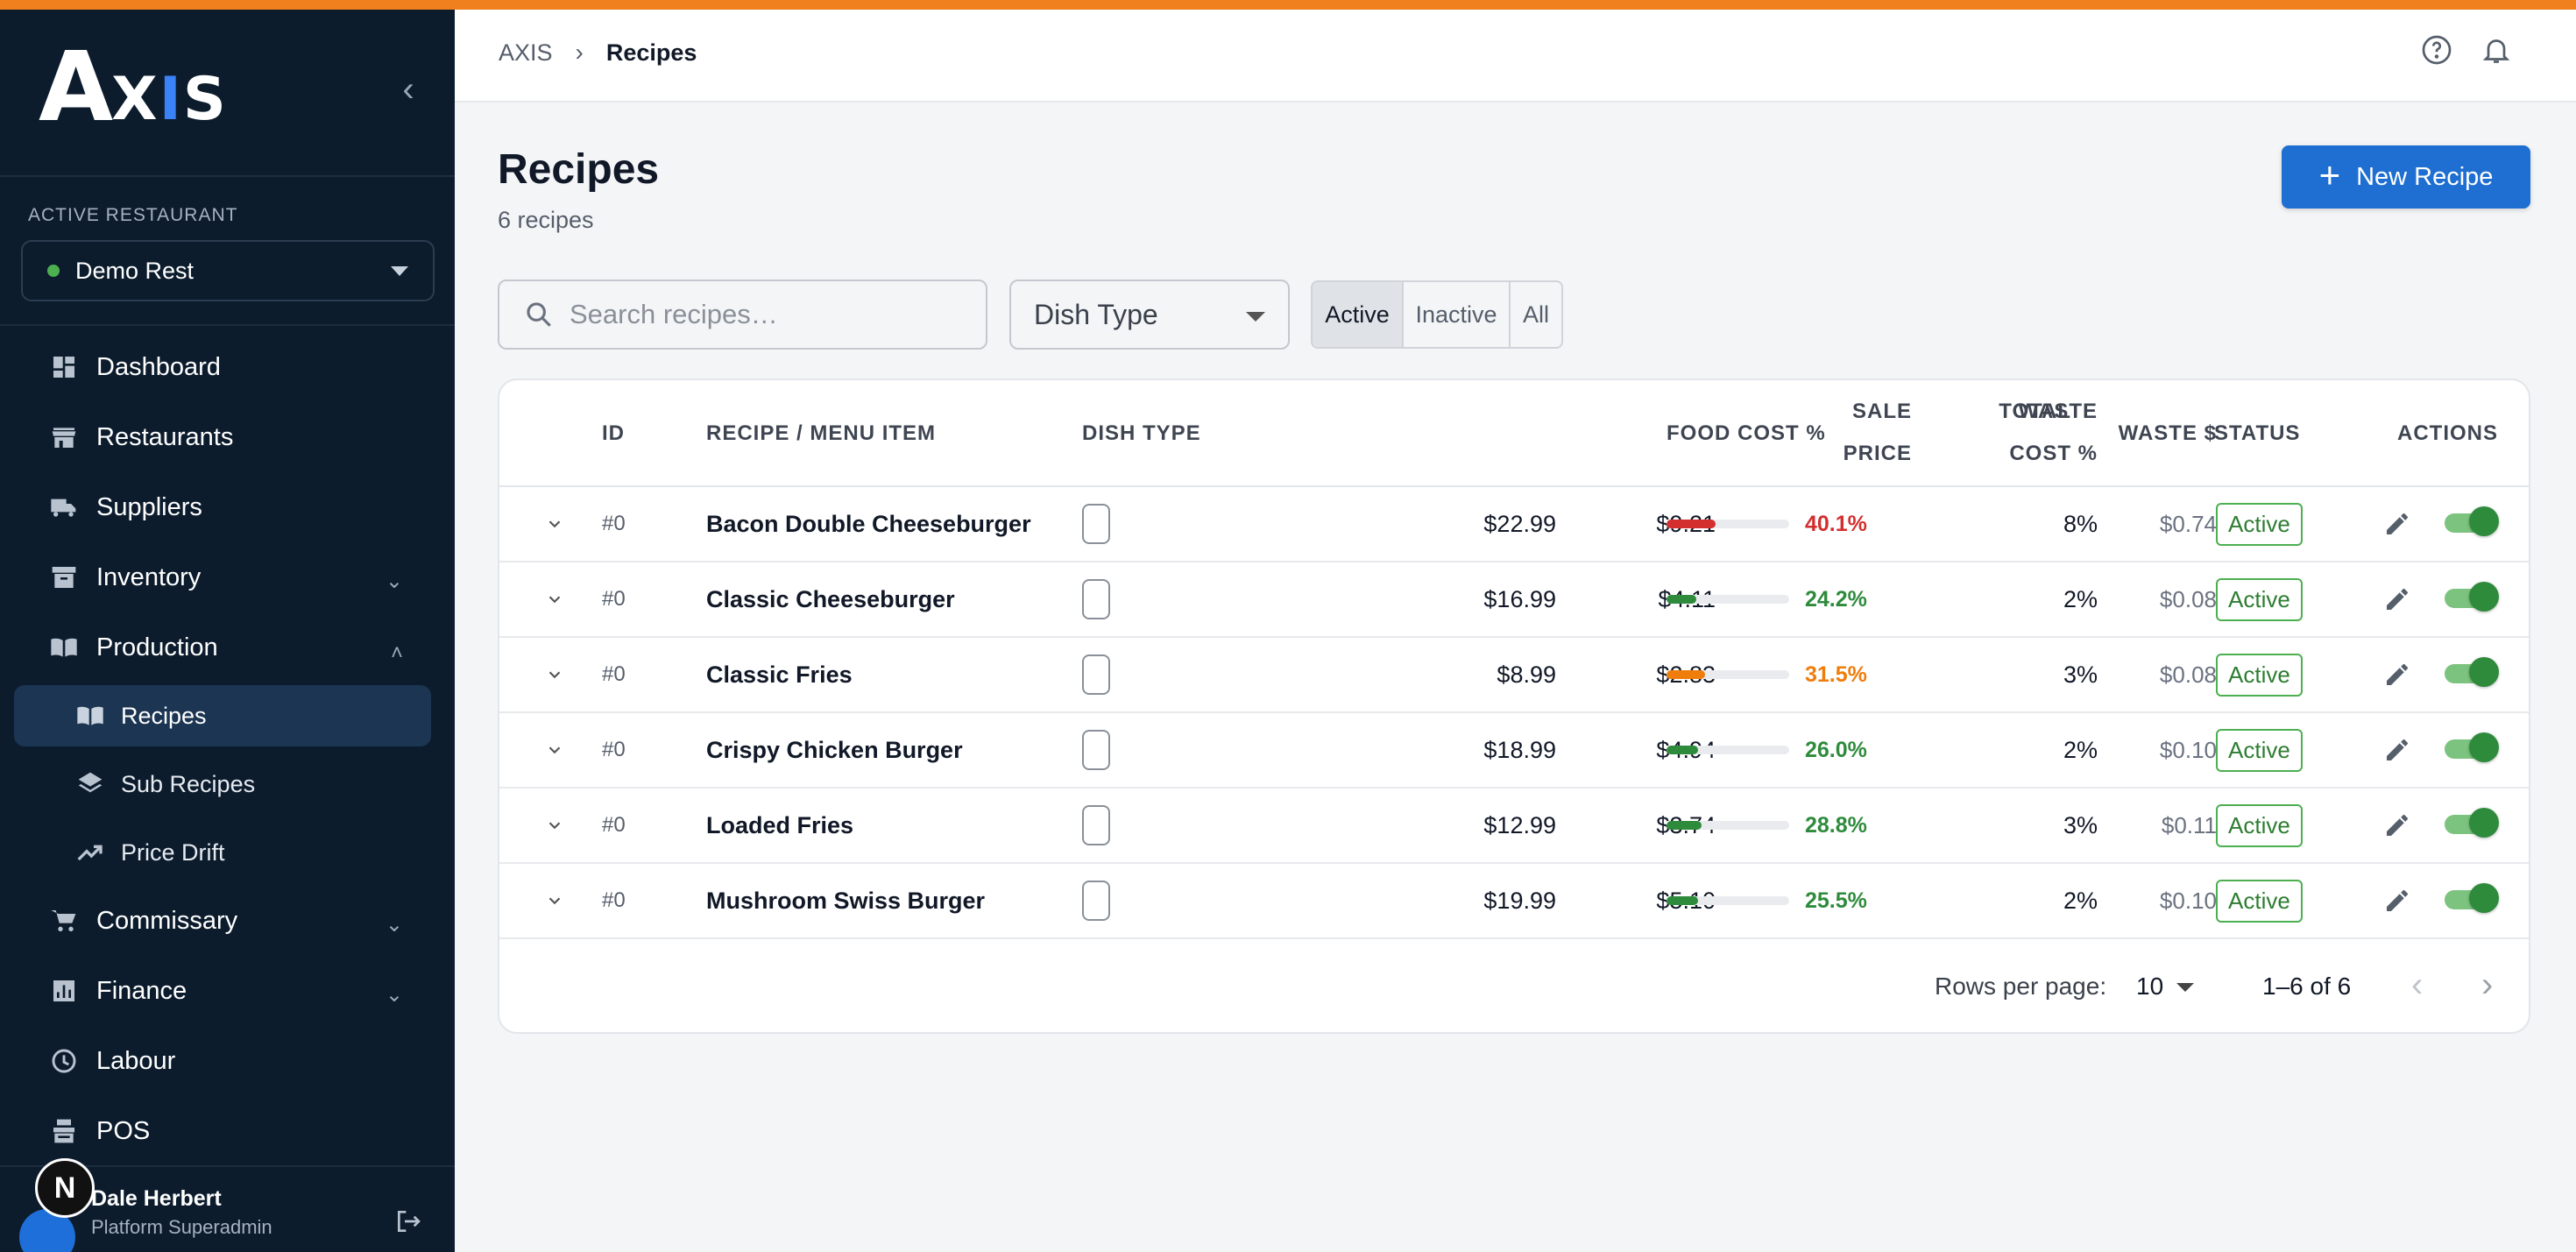 The width and height of the screenshot is (2576, 1252). I want to click on next-dev-badge: N, so click(65, 1188).